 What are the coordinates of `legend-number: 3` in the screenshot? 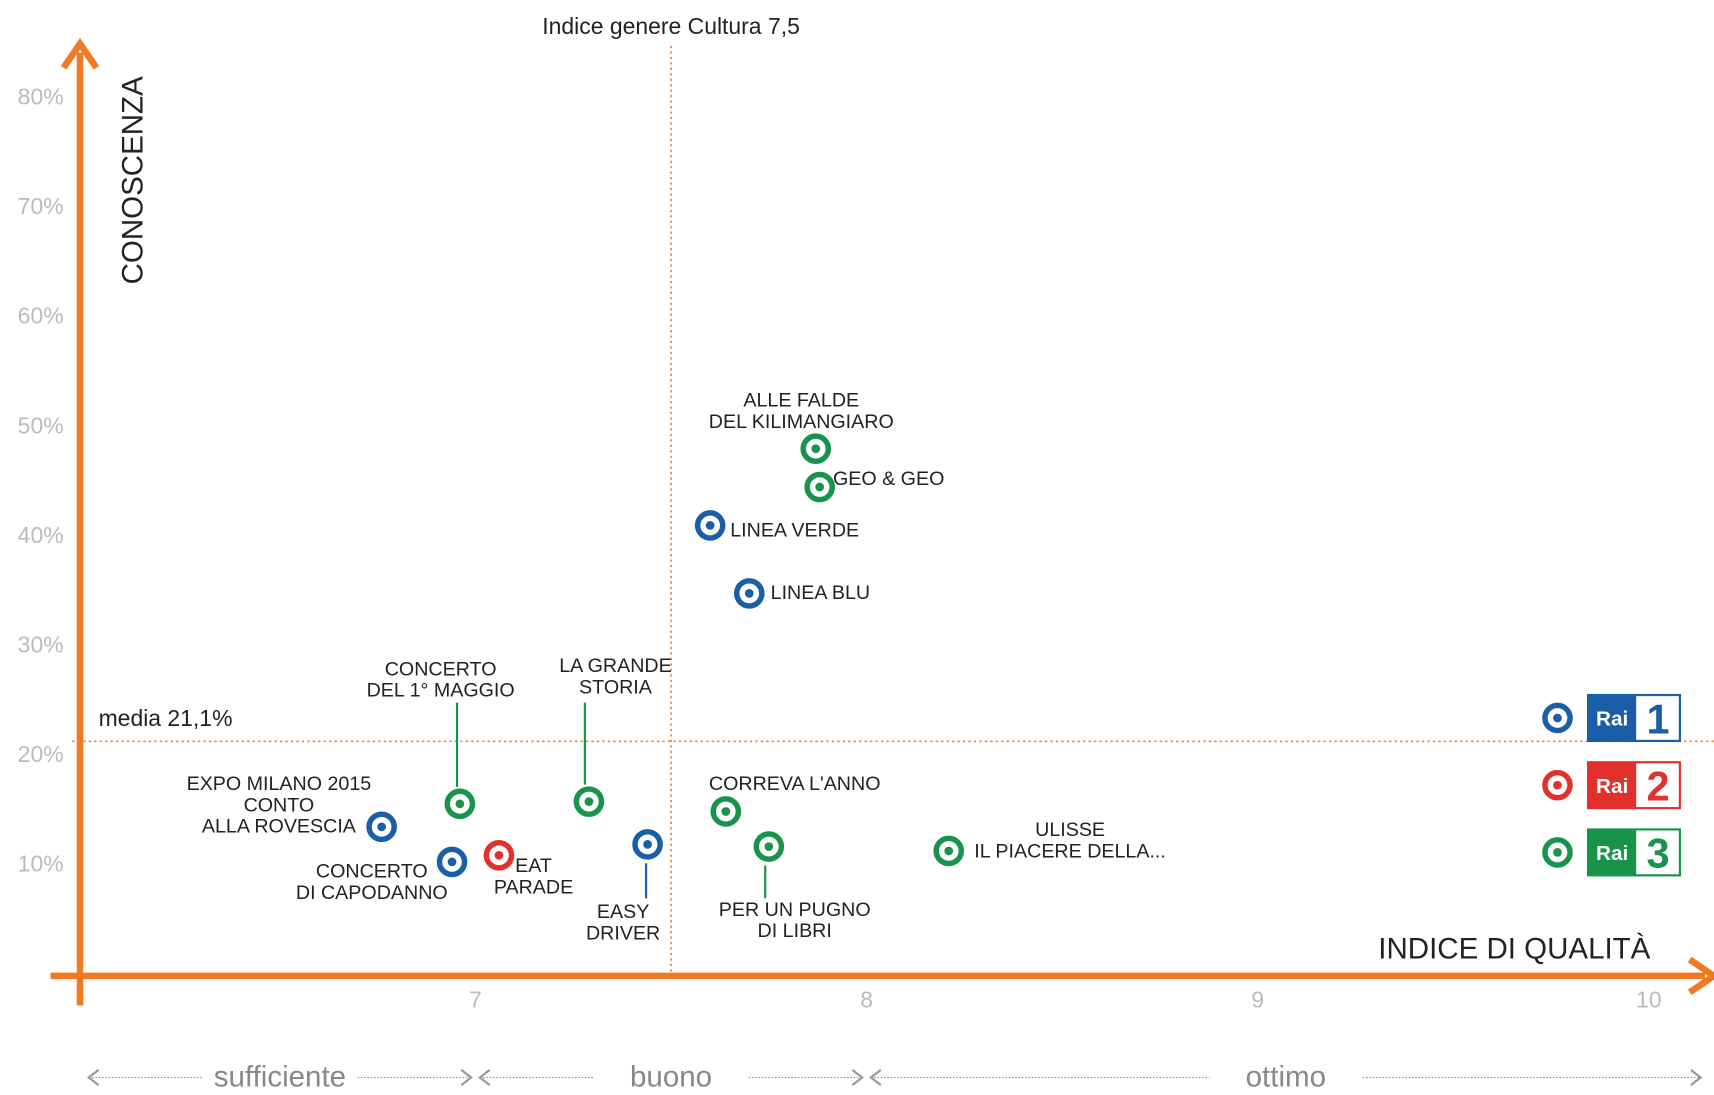 It's located at (1657, 853).